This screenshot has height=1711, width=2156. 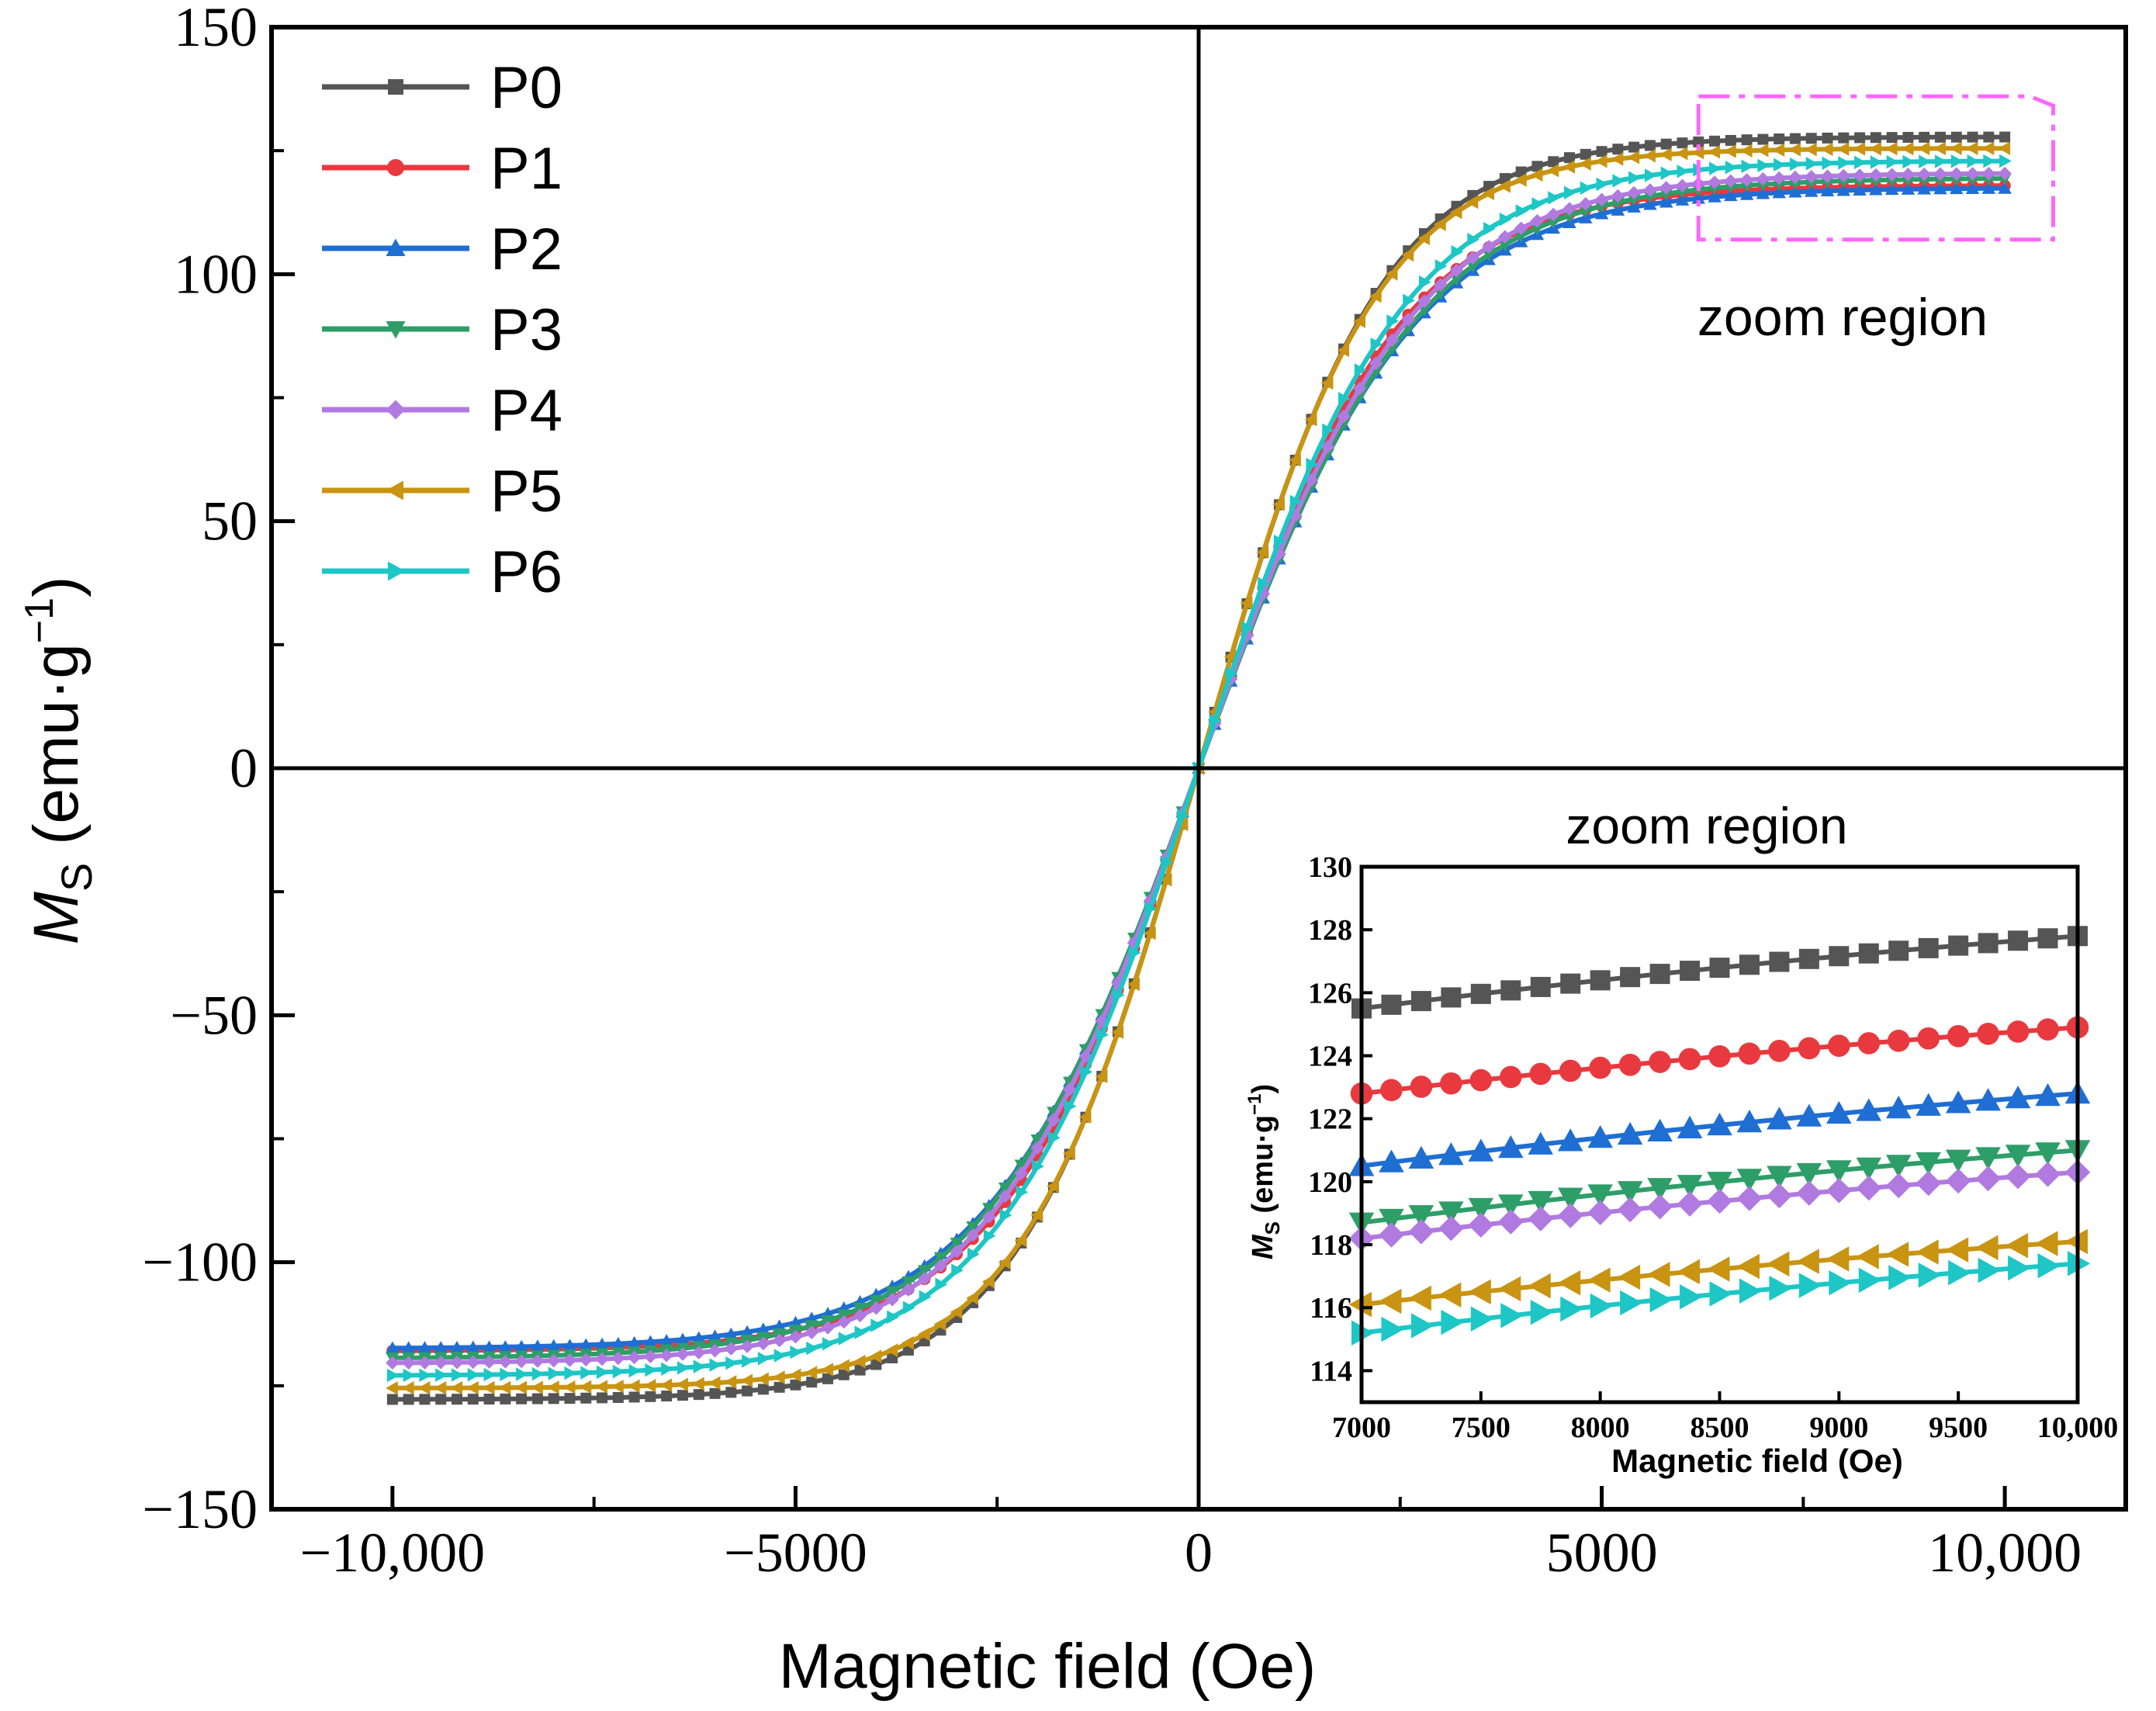 What do you see at coordinates (442, 169) in the screenshot?
I see `legend-item-P1: P1` at bounding box center [442, 169].